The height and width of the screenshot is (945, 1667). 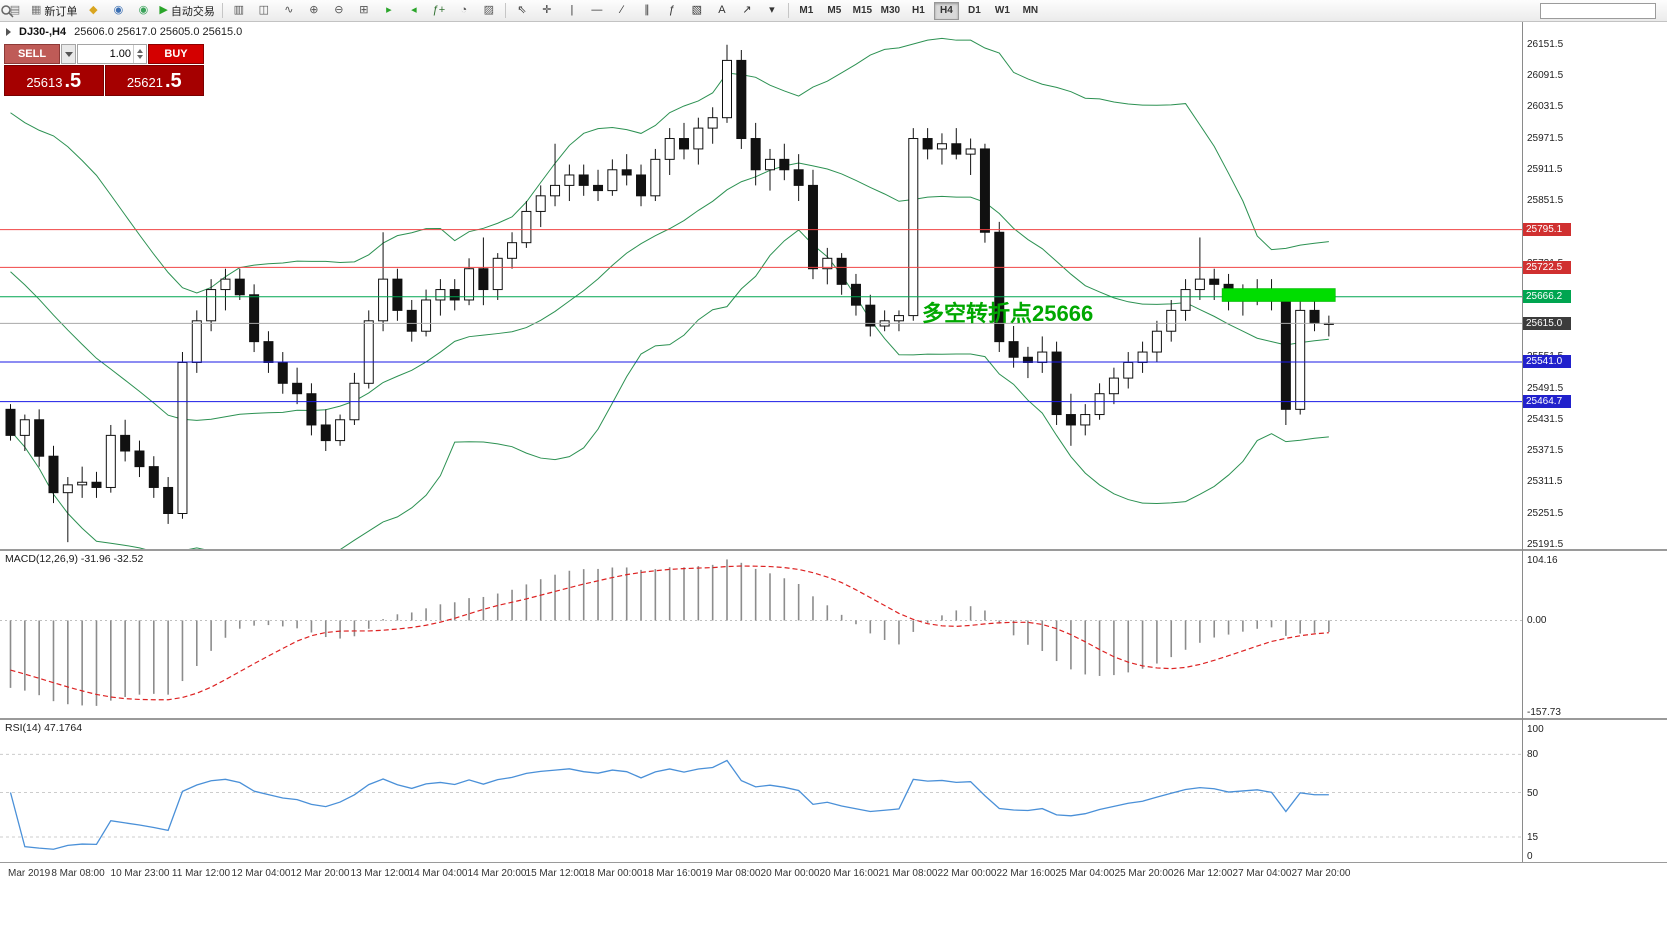 I want to click on rsi-pane, so click(x=761, y=791).